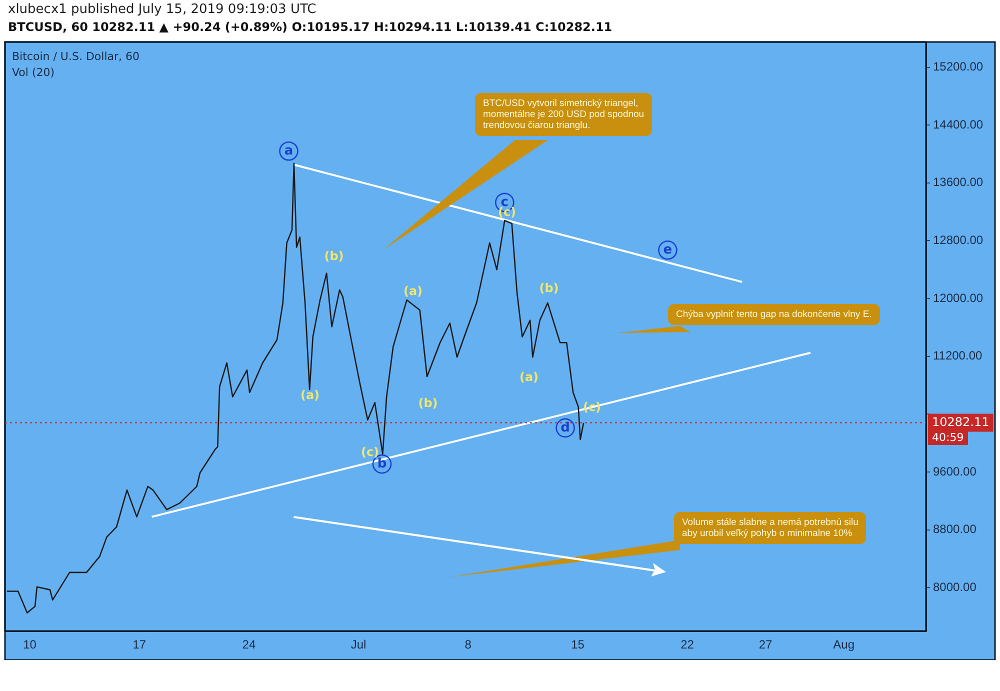 Image resolution: width=1000 pixels, height=691 pixels. What do you see at coordinates (958, 67) in the screenshot?
I see `y-tick-label: 15200.00` at bounding box center [958, 67].